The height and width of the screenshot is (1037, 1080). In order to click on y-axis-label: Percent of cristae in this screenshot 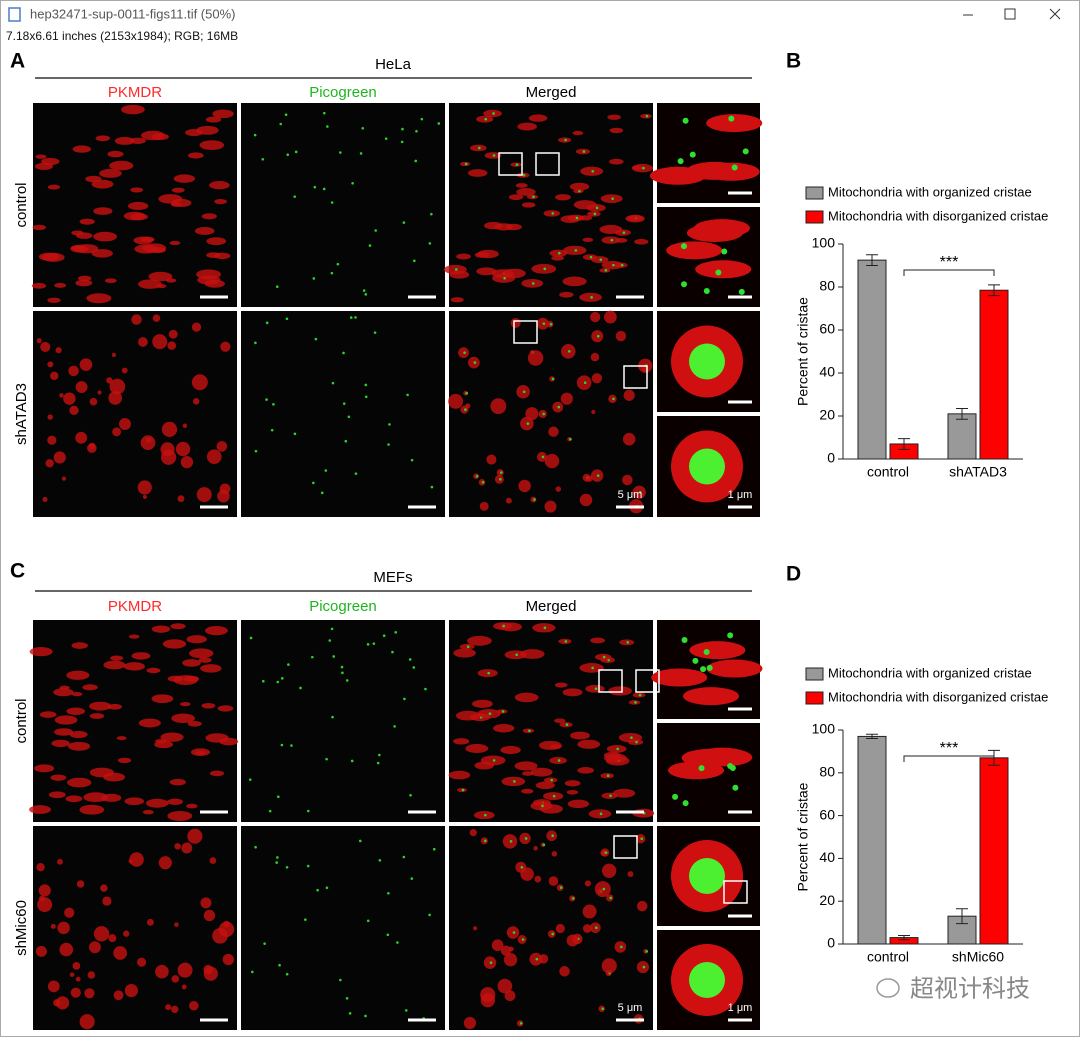, I will do `click(803, 836)`.